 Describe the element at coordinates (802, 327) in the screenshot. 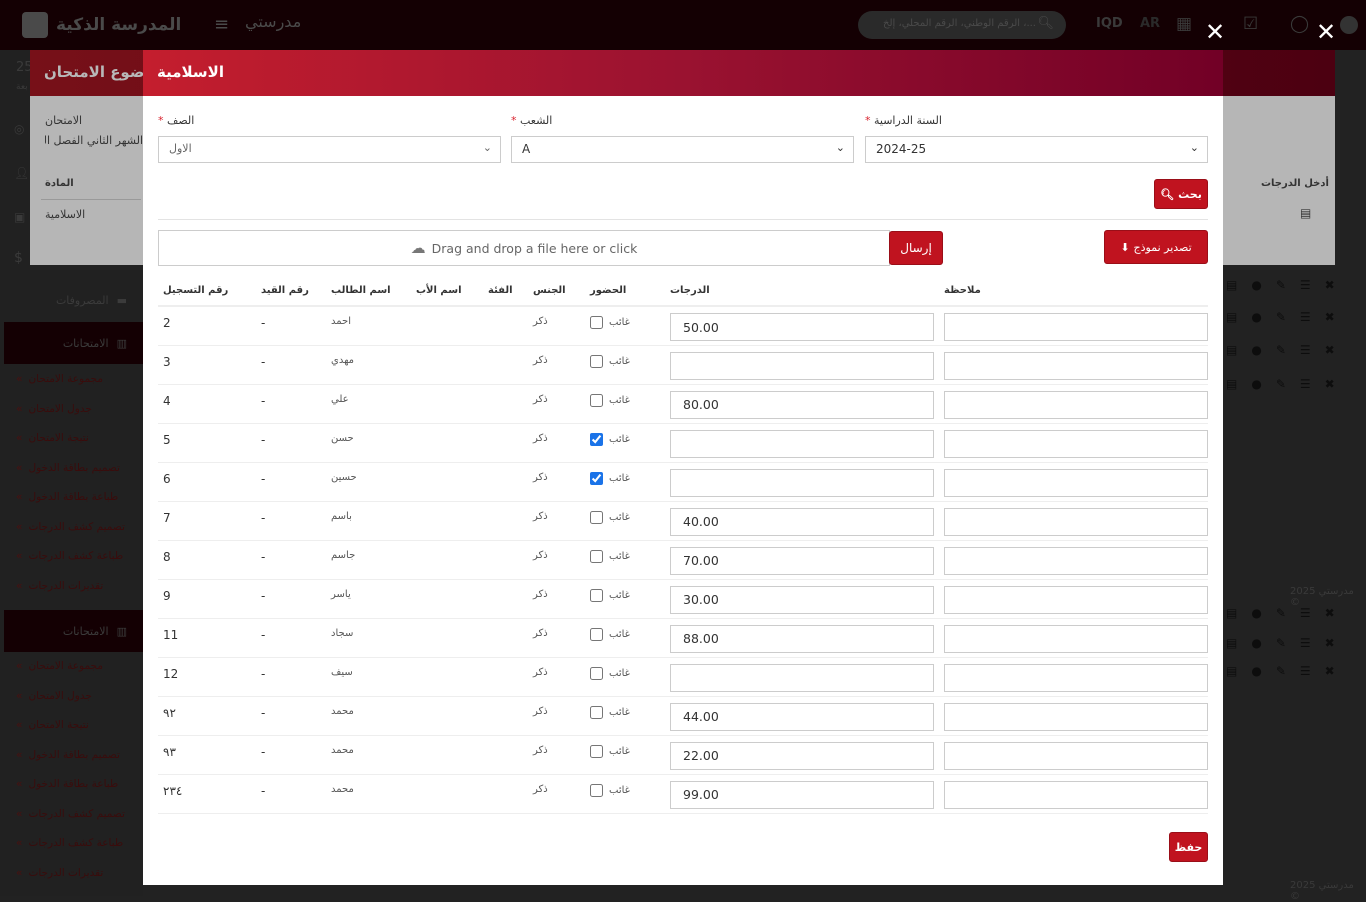

I see `grade-input: 50.00` at that location.